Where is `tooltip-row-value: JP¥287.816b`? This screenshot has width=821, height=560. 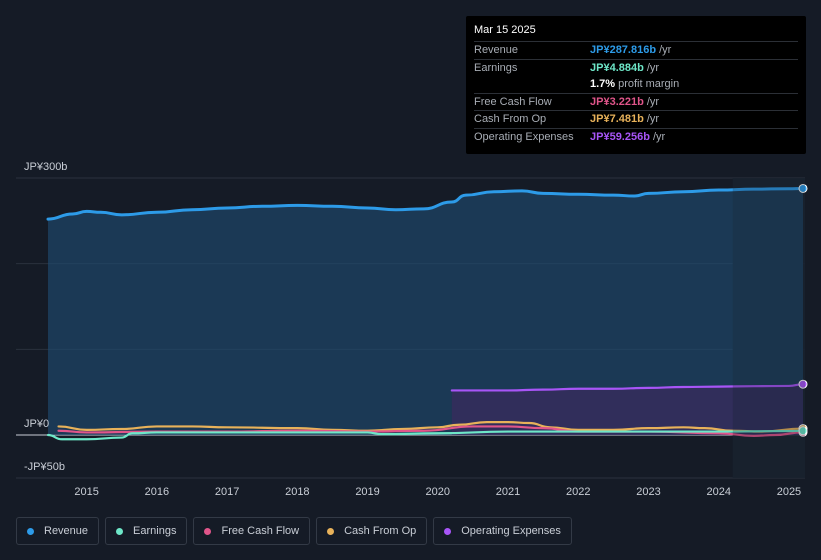 tooltip-row-value: JP¥287.816b is located at coordinates (623, 50).